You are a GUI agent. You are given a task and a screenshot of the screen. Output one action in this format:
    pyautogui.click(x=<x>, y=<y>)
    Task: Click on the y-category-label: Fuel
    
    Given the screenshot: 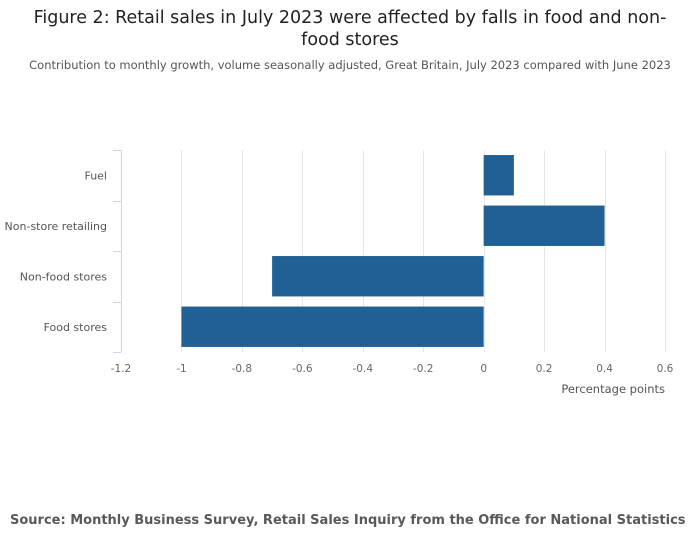 What is the action you would take?
    pyautogui.click(x=95, y=175)
    